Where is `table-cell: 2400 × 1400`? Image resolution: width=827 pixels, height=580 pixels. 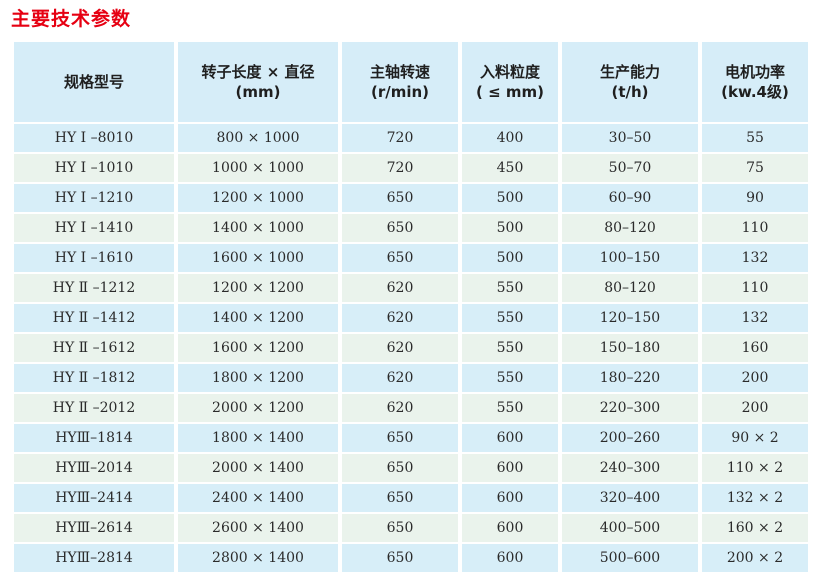
table-cell: 2400 × 1400 is located at coordinates (258, 498).